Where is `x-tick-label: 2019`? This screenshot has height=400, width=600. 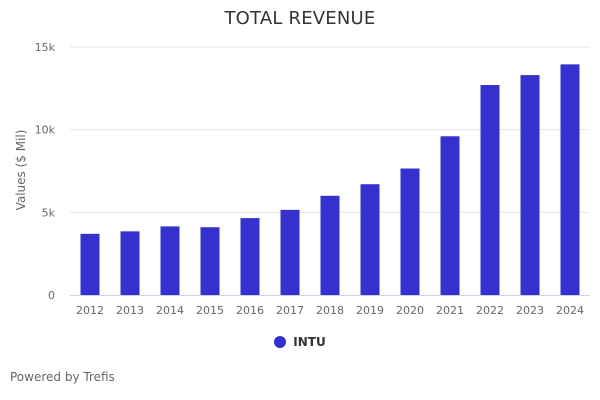
x-tick-label: 2019 is located at coordinates (370, 310).